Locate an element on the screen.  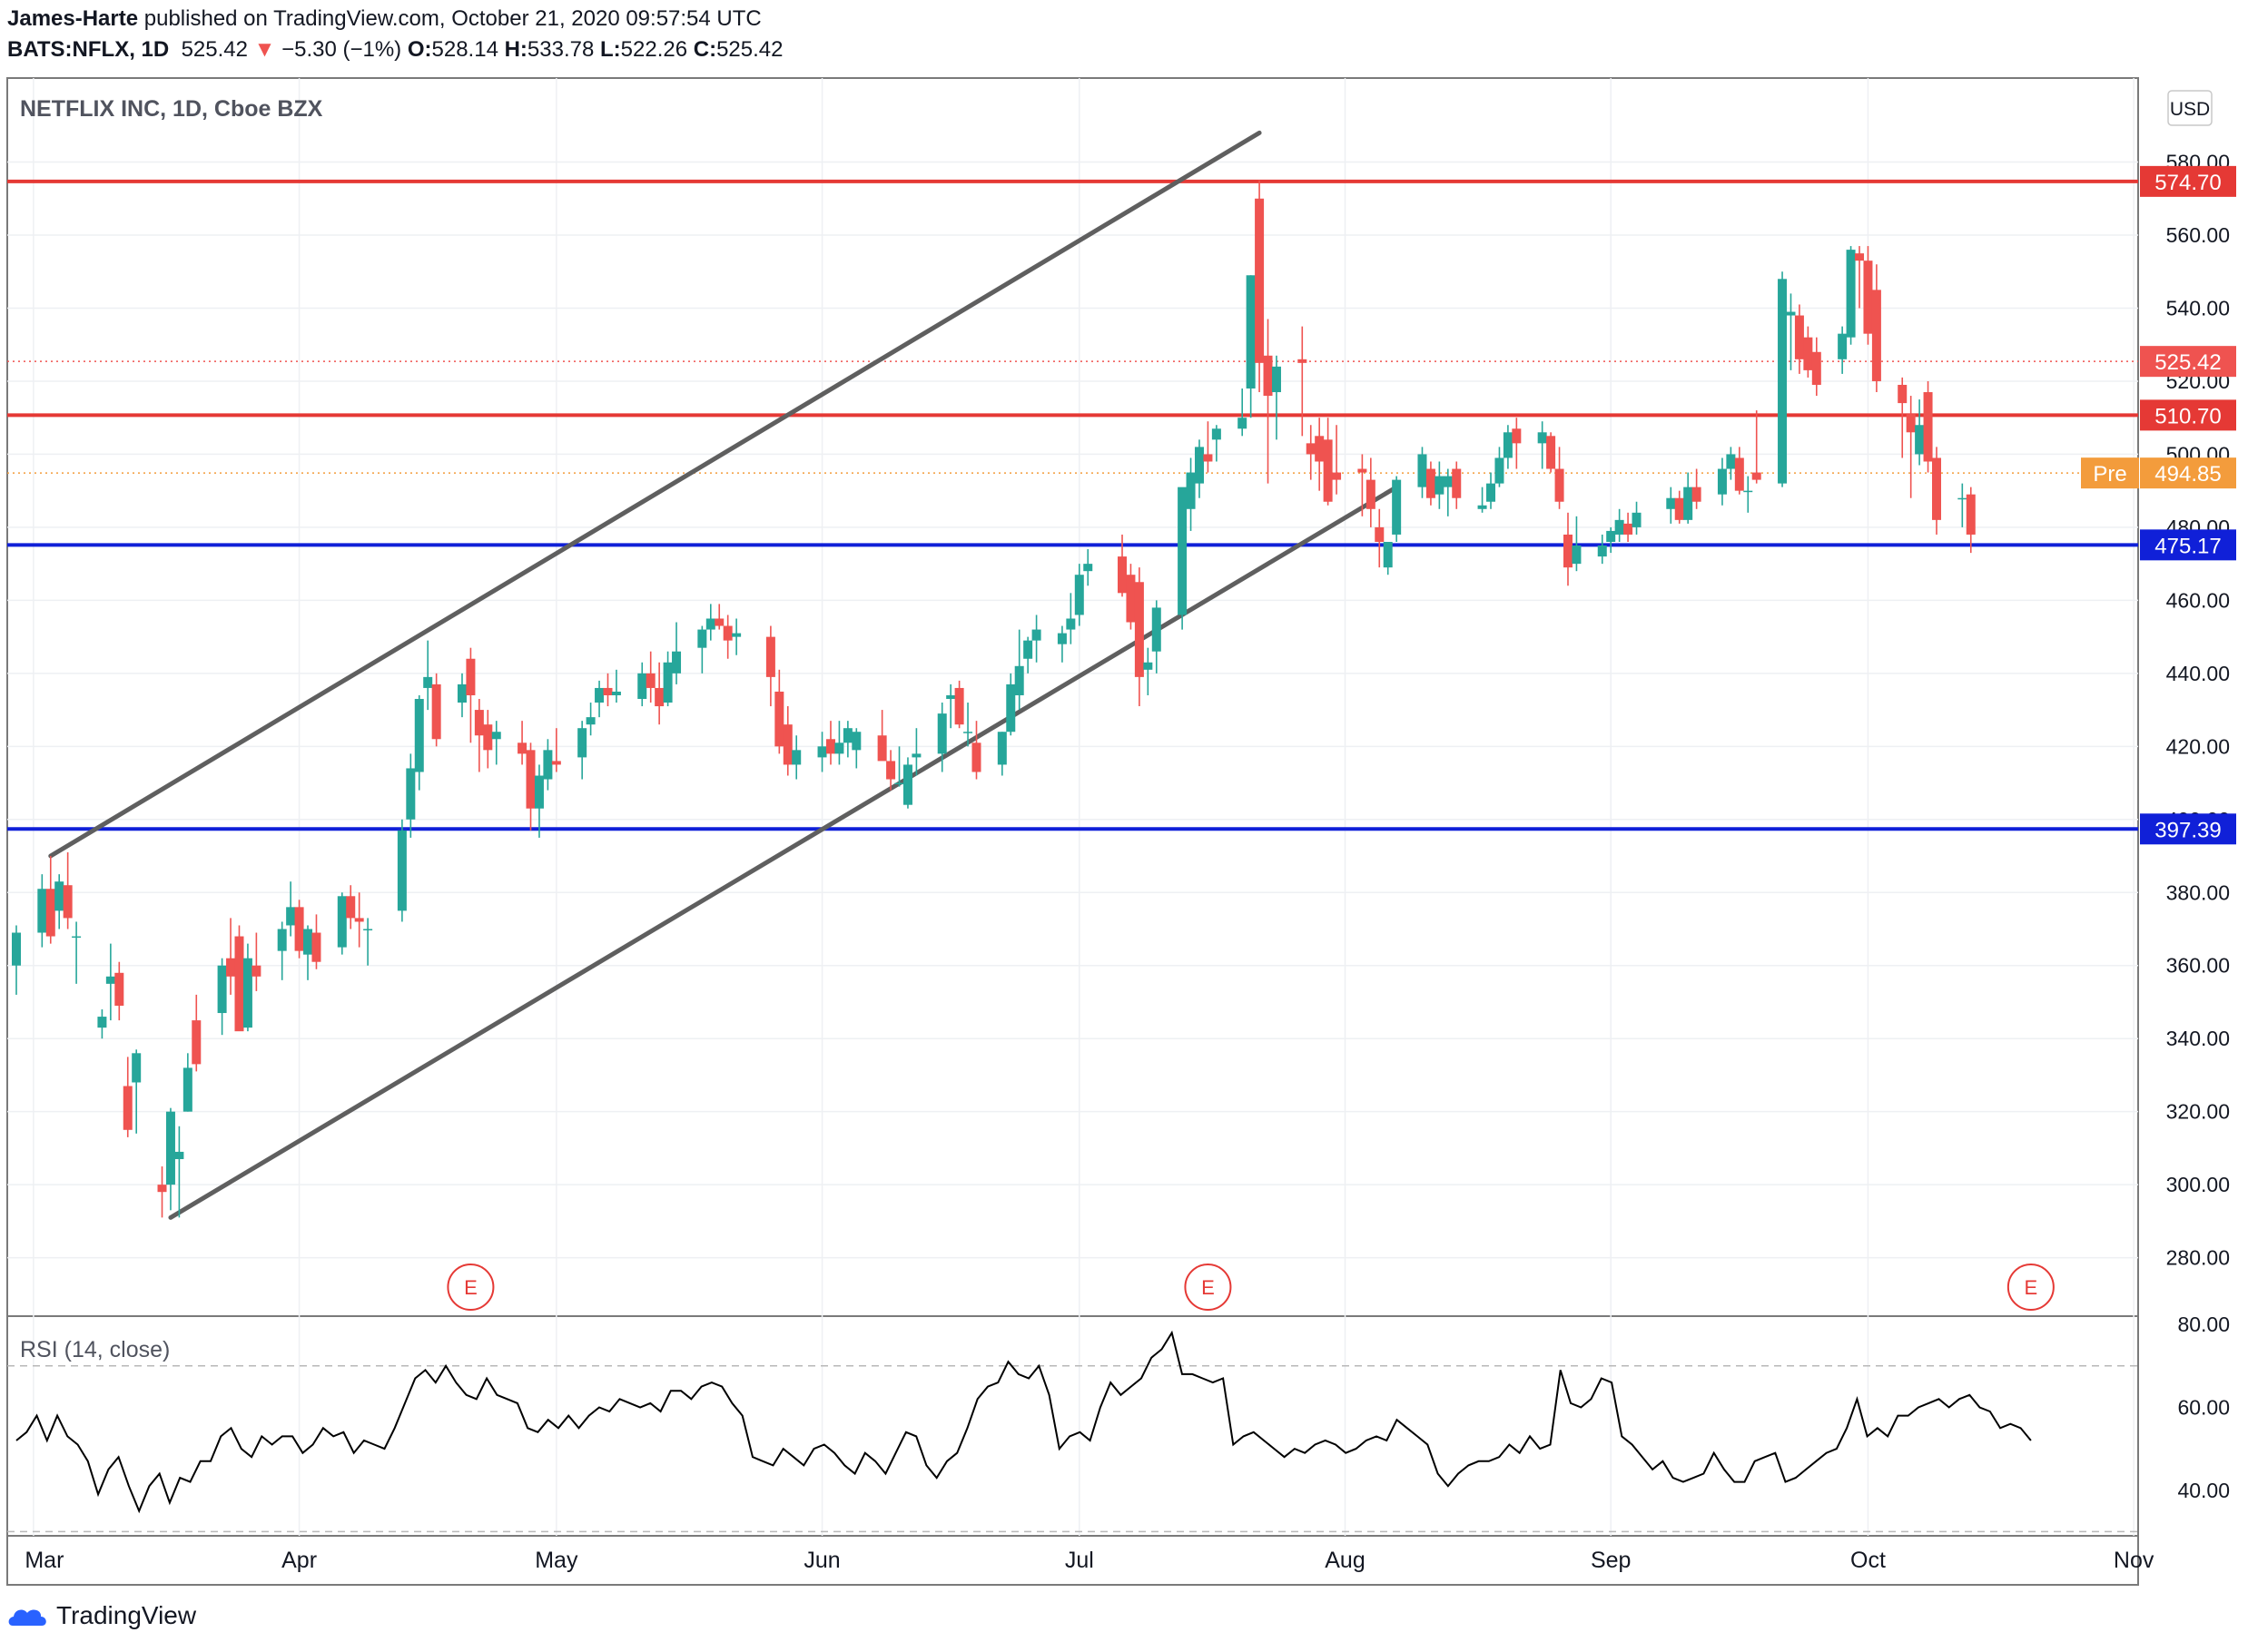
price-tick-label: 540.00 is located at coordinates (2198, 308).